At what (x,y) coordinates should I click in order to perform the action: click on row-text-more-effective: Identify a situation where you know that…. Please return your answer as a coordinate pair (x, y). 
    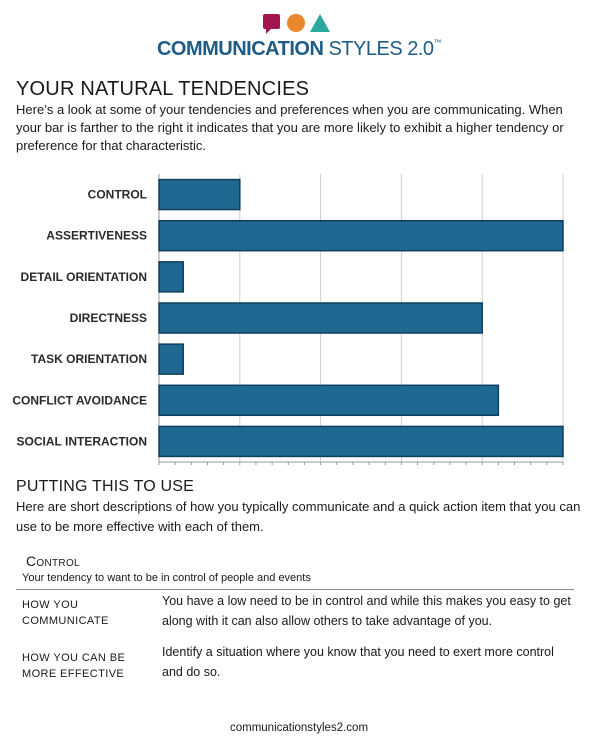
    Looking at the image, I should click on (358, 662).